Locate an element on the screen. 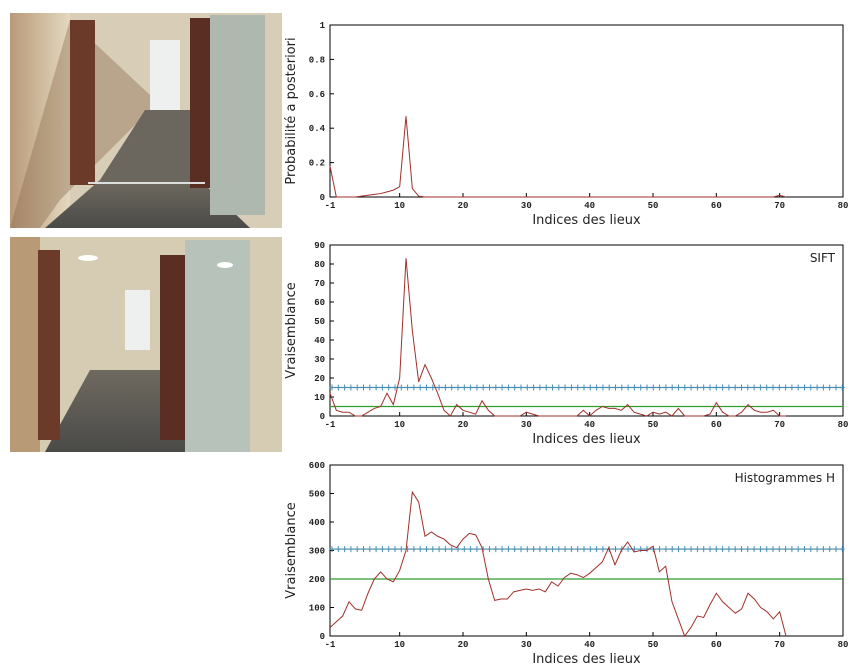  y-tick-label: 1 is located at coordinates (323, 26).